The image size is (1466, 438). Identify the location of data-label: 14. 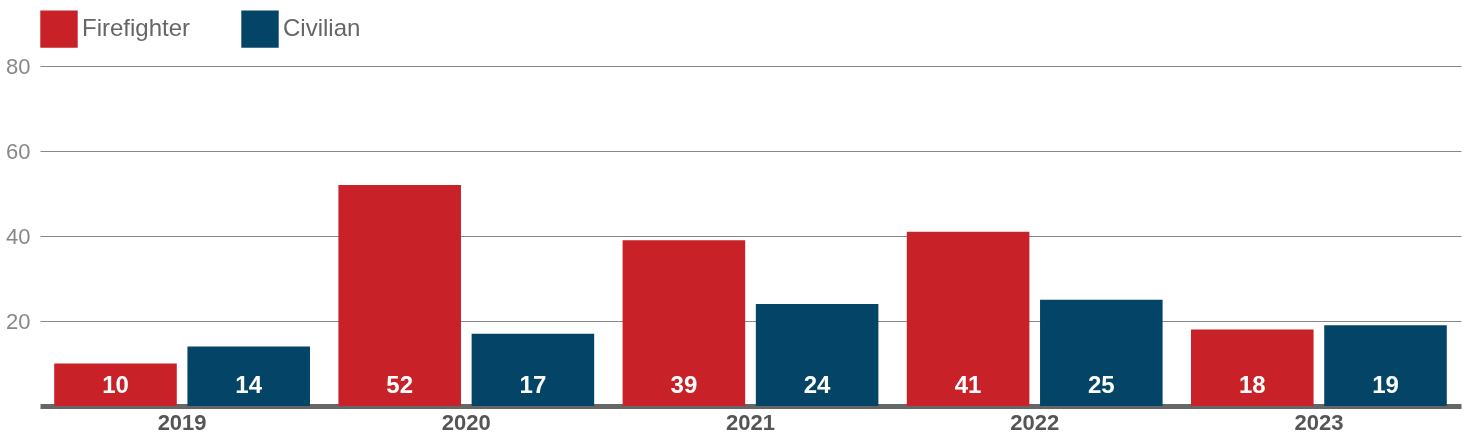
(249, 384).